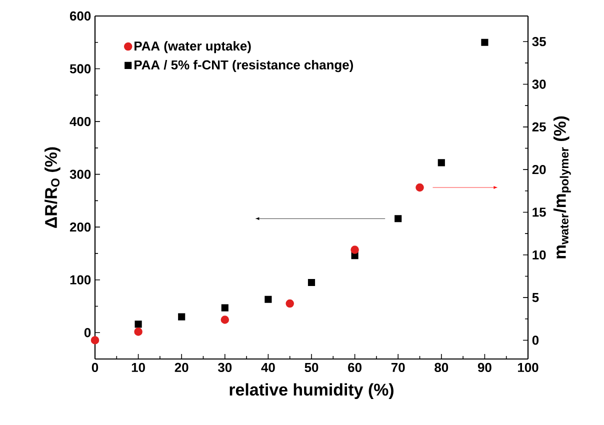 This screenshot has height=425, width=604. I want to click on x-tick-label: 90, so click(485, 367).